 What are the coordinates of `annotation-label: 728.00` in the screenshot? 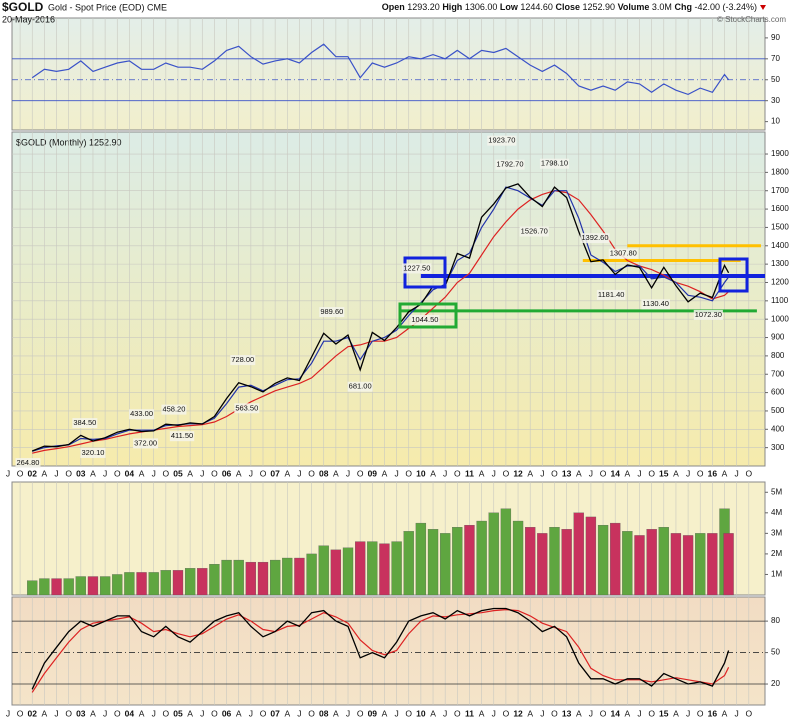 It's located at (242, 359).